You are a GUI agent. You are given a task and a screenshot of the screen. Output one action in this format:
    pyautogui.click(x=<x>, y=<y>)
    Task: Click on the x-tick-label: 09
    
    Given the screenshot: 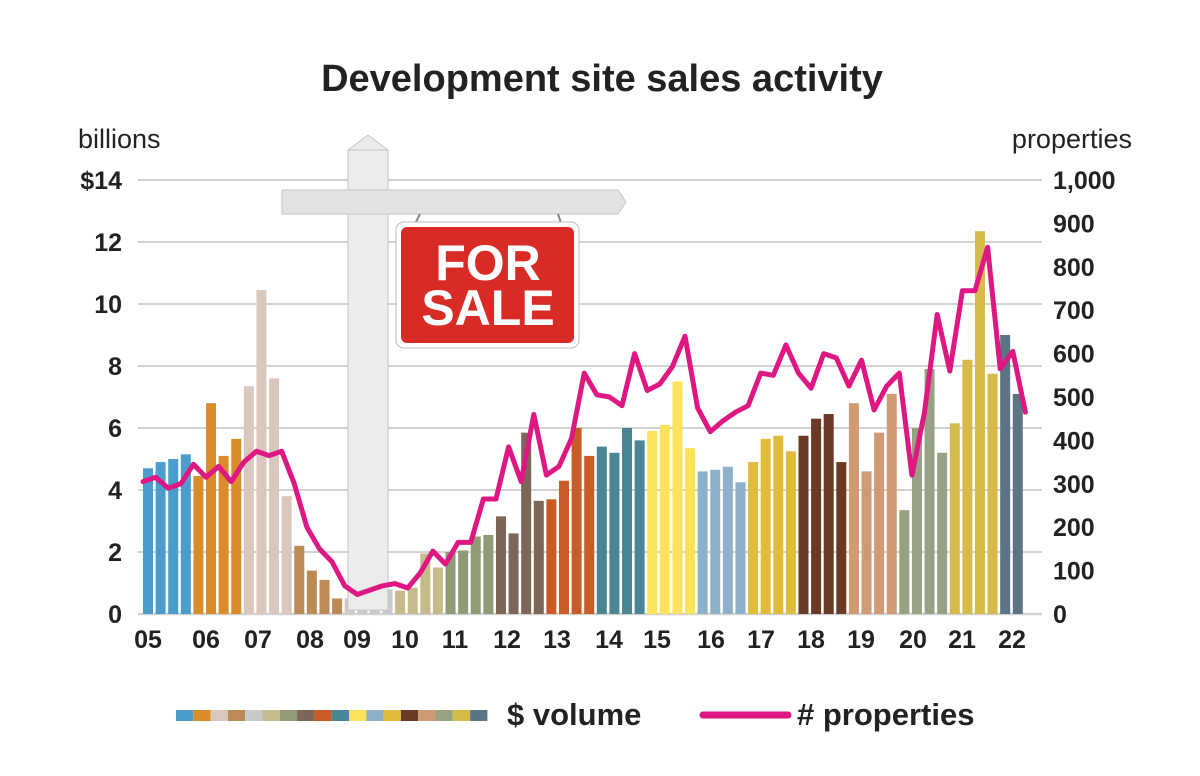 What is the action you would take?
    pyautogui.click(x=357, y=640)
    